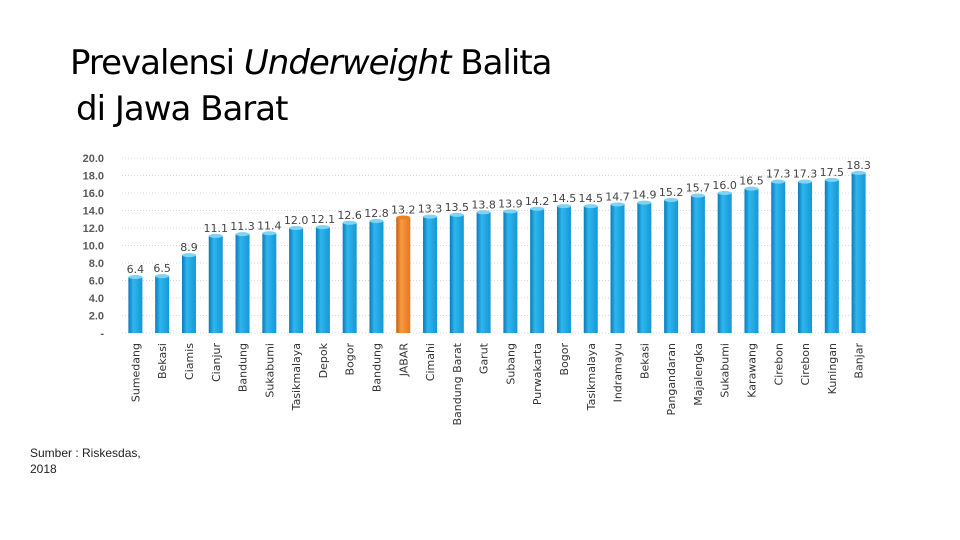 The image size is (960, 540). I want to click on data-label: 13.2, so click(403, 210).